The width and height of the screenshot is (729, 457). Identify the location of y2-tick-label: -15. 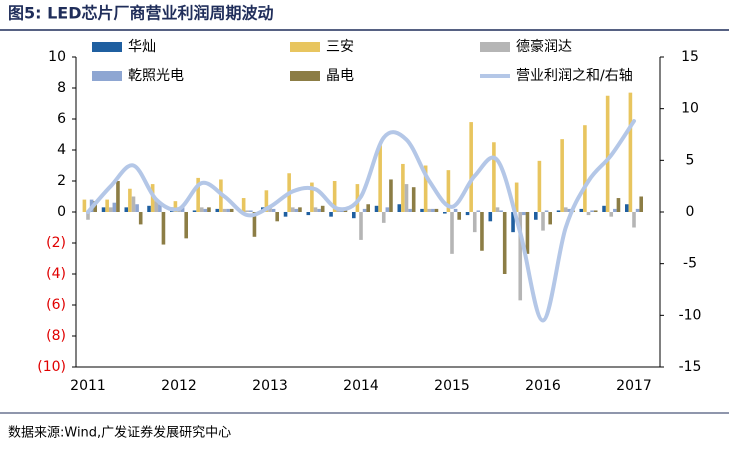
(690, 367).